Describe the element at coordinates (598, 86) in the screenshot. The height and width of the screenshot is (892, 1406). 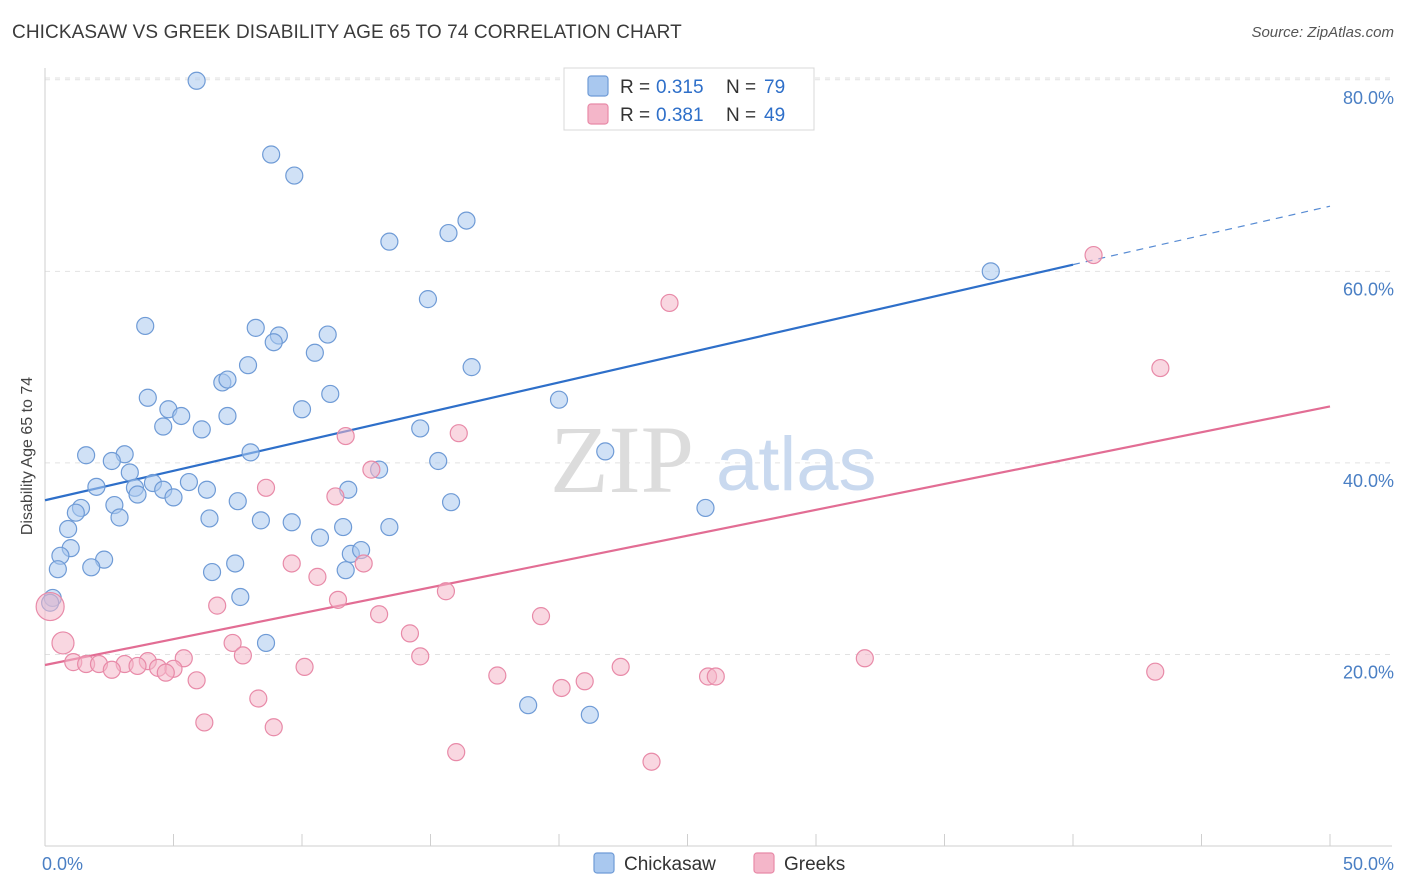
I see `legend-swatch-chickasaw` at that location.